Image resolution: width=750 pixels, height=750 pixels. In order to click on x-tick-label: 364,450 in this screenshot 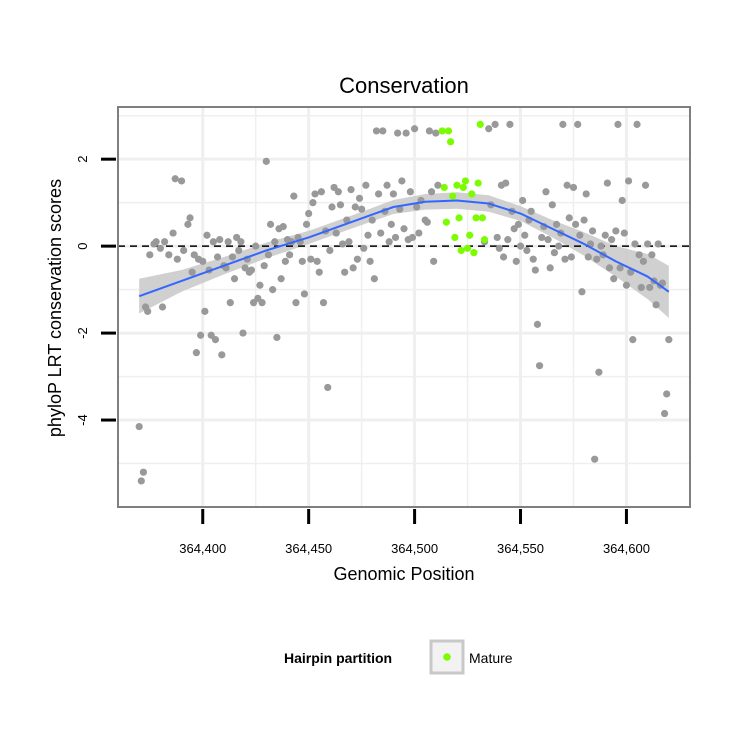, I will do `click(308, 548)`.